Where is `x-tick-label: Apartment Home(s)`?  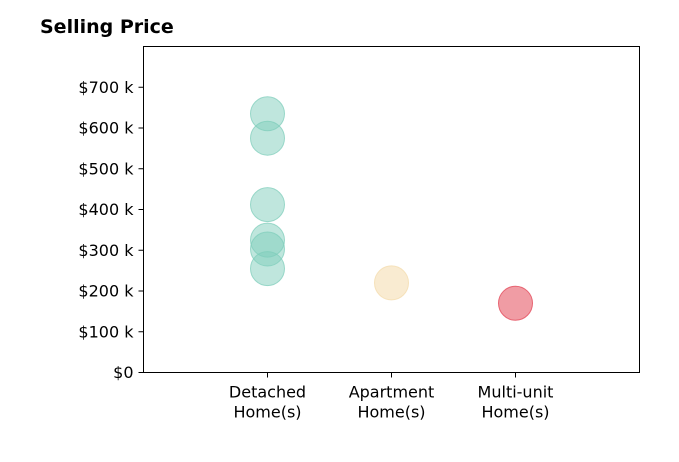 x-tick-label: Apartment Home(s) is located at coordinates (392, 402).